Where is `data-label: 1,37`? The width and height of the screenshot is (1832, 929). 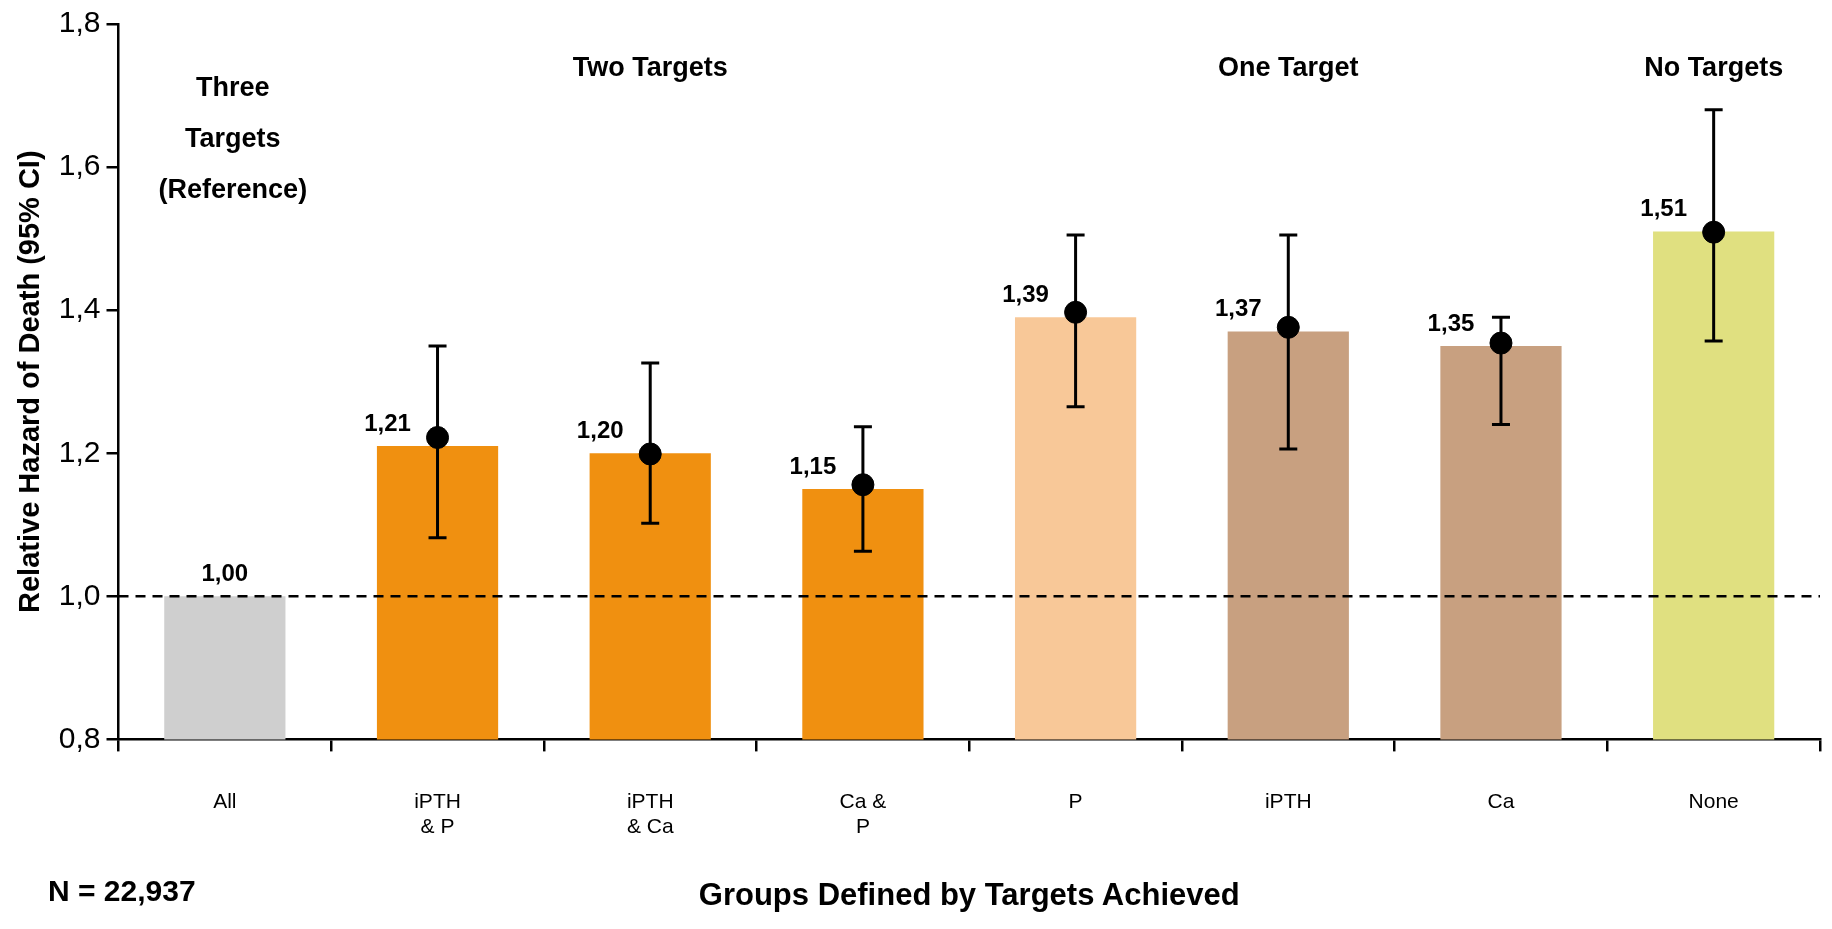 data-label: 1,37 is located at coordinates (1238, 308).